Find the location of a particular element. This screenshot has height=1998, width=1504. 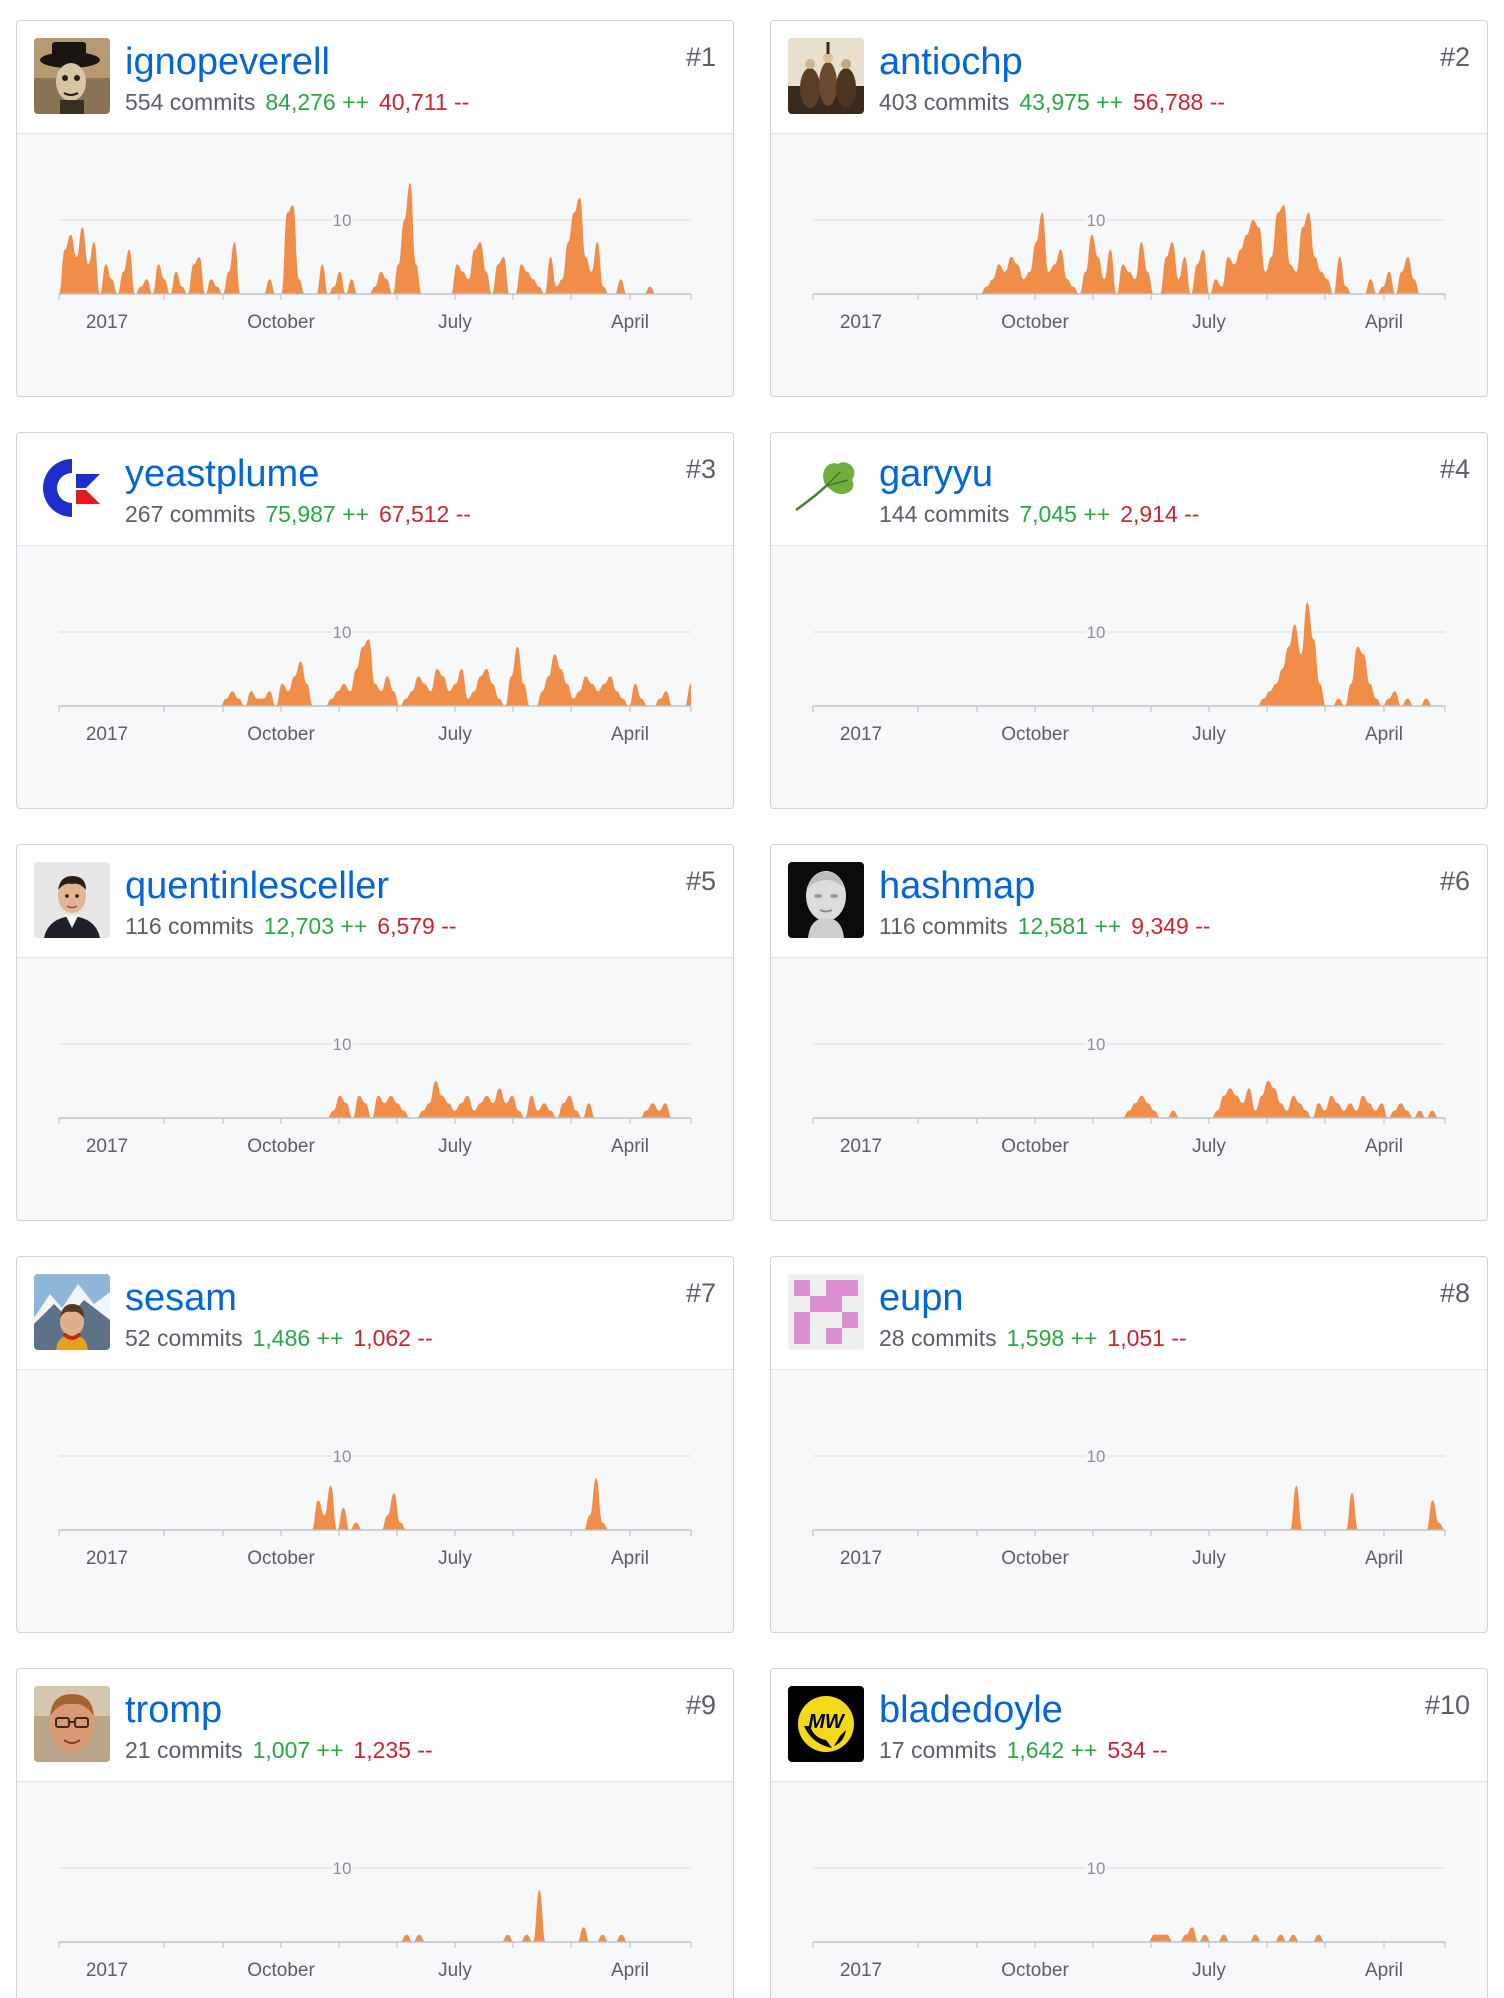

additions-count: 1,486 ++ is located at coordinates (298, 1338).